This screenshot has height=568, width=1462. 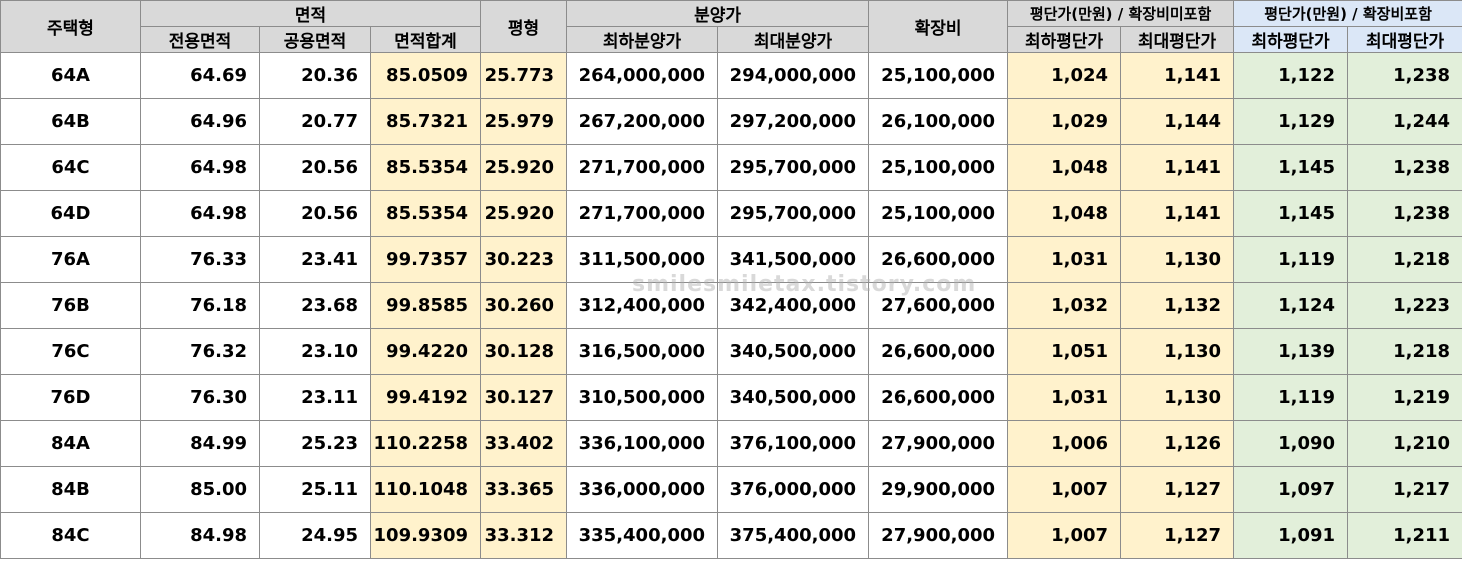 What do you see at coordinates (1064, 351) in the screenshot?
I see `cell-unit-min-excl: 1,051` at bounding box center [1064, 351].